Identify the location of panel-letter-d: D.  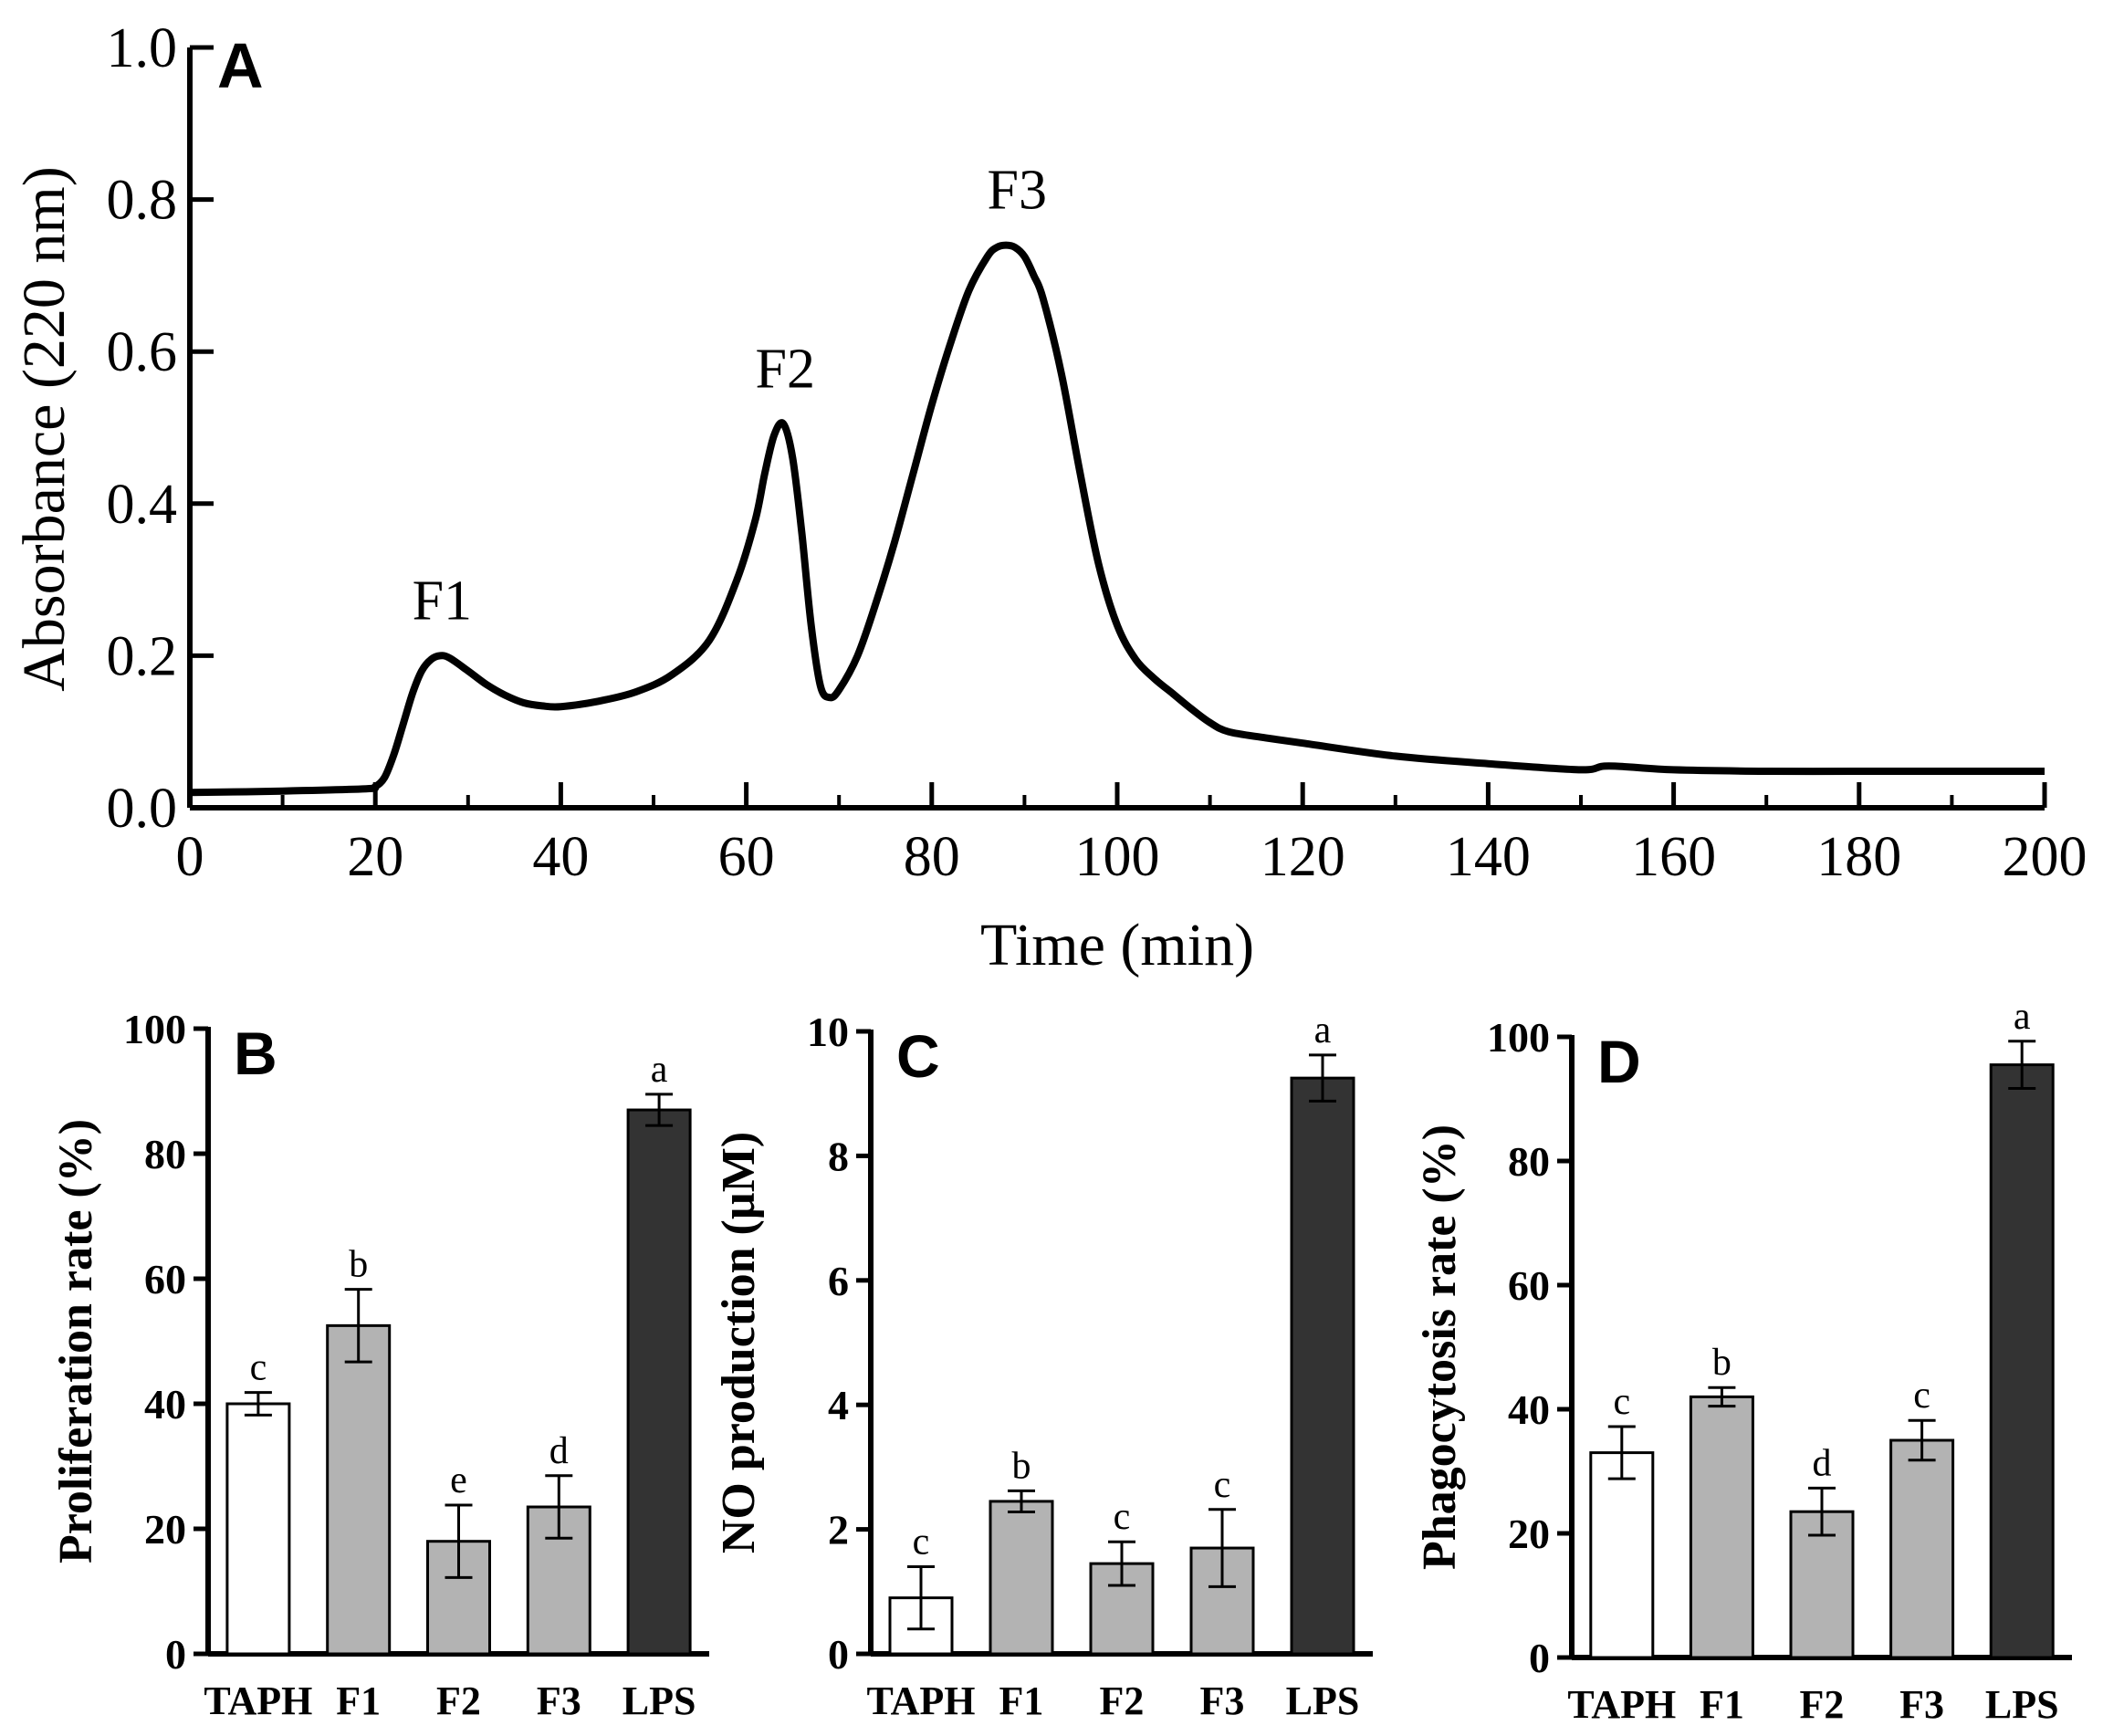
(1619, 1061).